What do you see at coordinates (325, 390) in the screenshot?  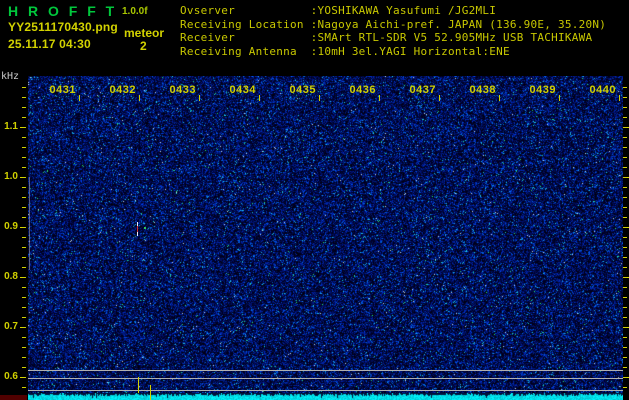 I see `reference-line-lower` at bounding box center [325, 390].